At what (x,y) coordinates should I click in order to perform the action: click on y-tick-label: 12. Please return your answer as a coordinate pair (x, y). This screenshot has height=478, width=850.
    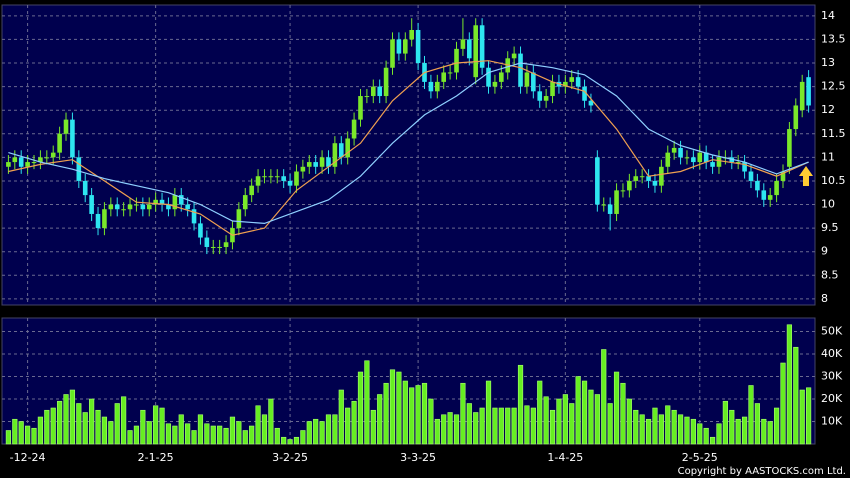
    Looking at the image, I should click on (828, 109).